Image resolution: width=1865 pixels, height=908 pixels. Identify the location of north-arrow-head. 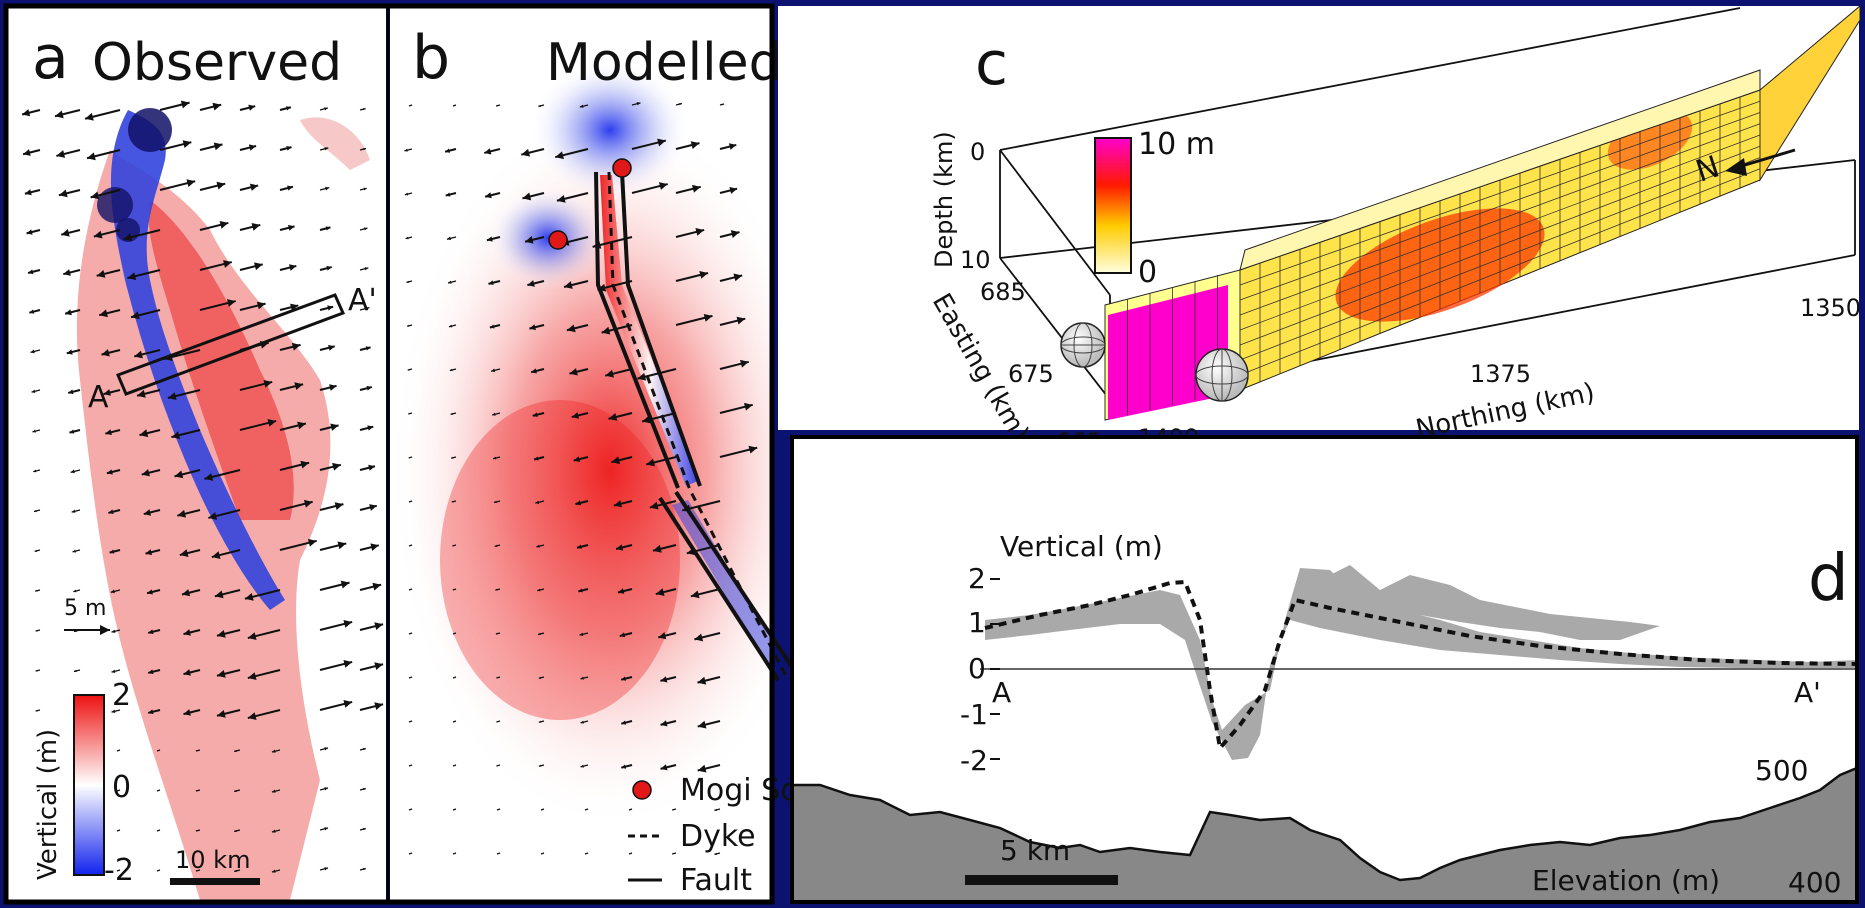
(1736, 167).